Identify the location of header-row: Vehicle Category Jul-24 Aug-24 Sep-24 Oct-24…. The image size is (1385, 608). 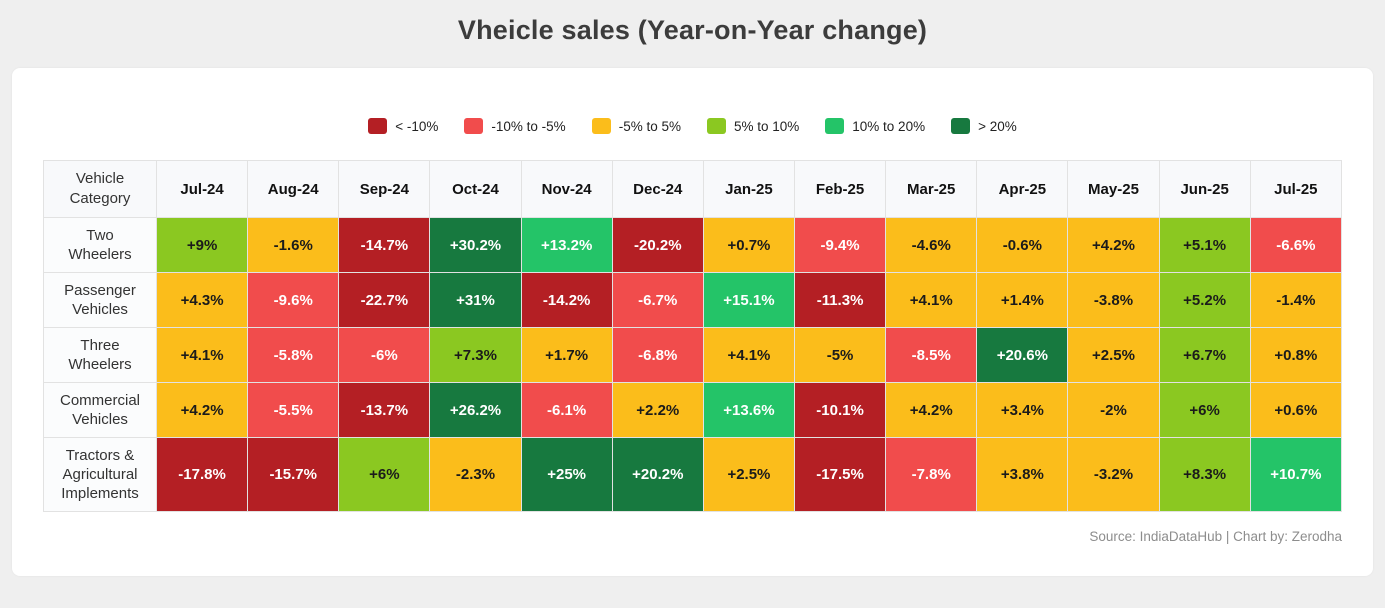
(693, 189).